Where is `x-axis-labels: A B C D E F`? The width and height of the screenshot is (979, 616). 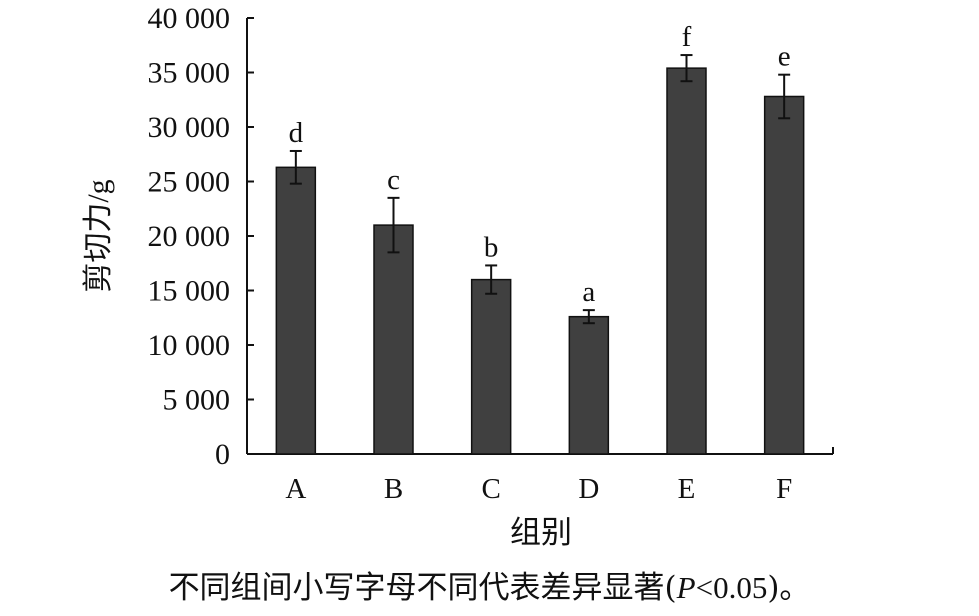 x-axis-labels: A B C D E F is located at coordinates (538, 489).